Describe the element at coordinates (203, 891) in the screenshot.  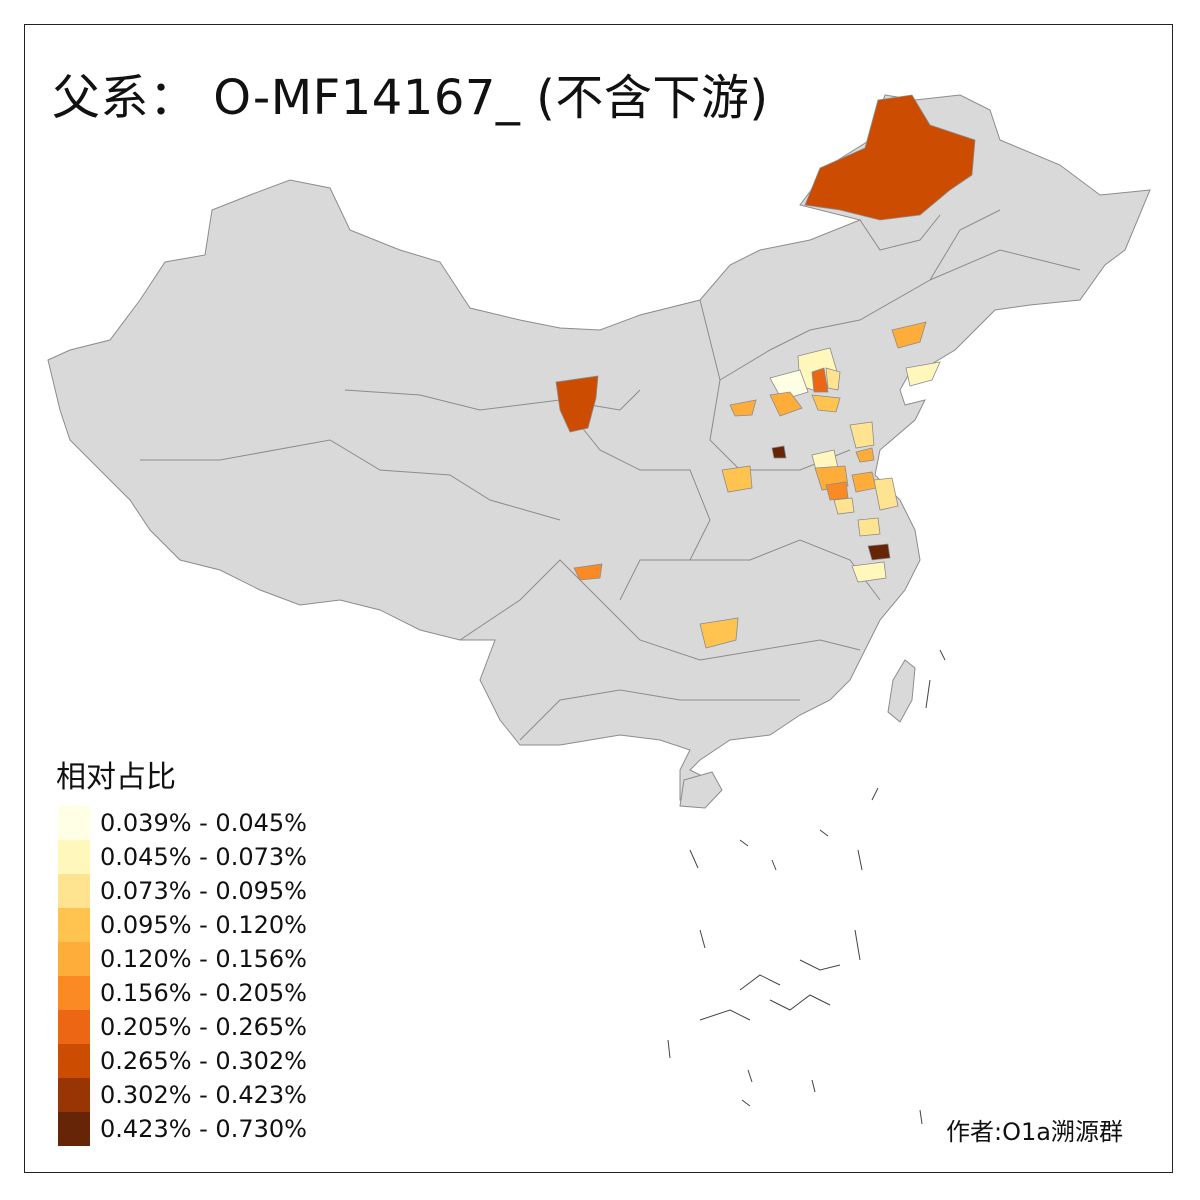
I see `legend-label: 0.073% - 0.095%` at that location.